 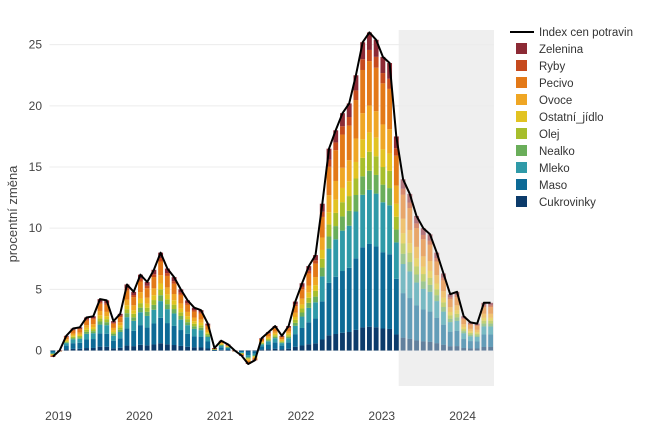 What do you see at coordinates (36, 45) in the screenshot?
I see `y-tick-label: 25` at bounding box center [36, 45].